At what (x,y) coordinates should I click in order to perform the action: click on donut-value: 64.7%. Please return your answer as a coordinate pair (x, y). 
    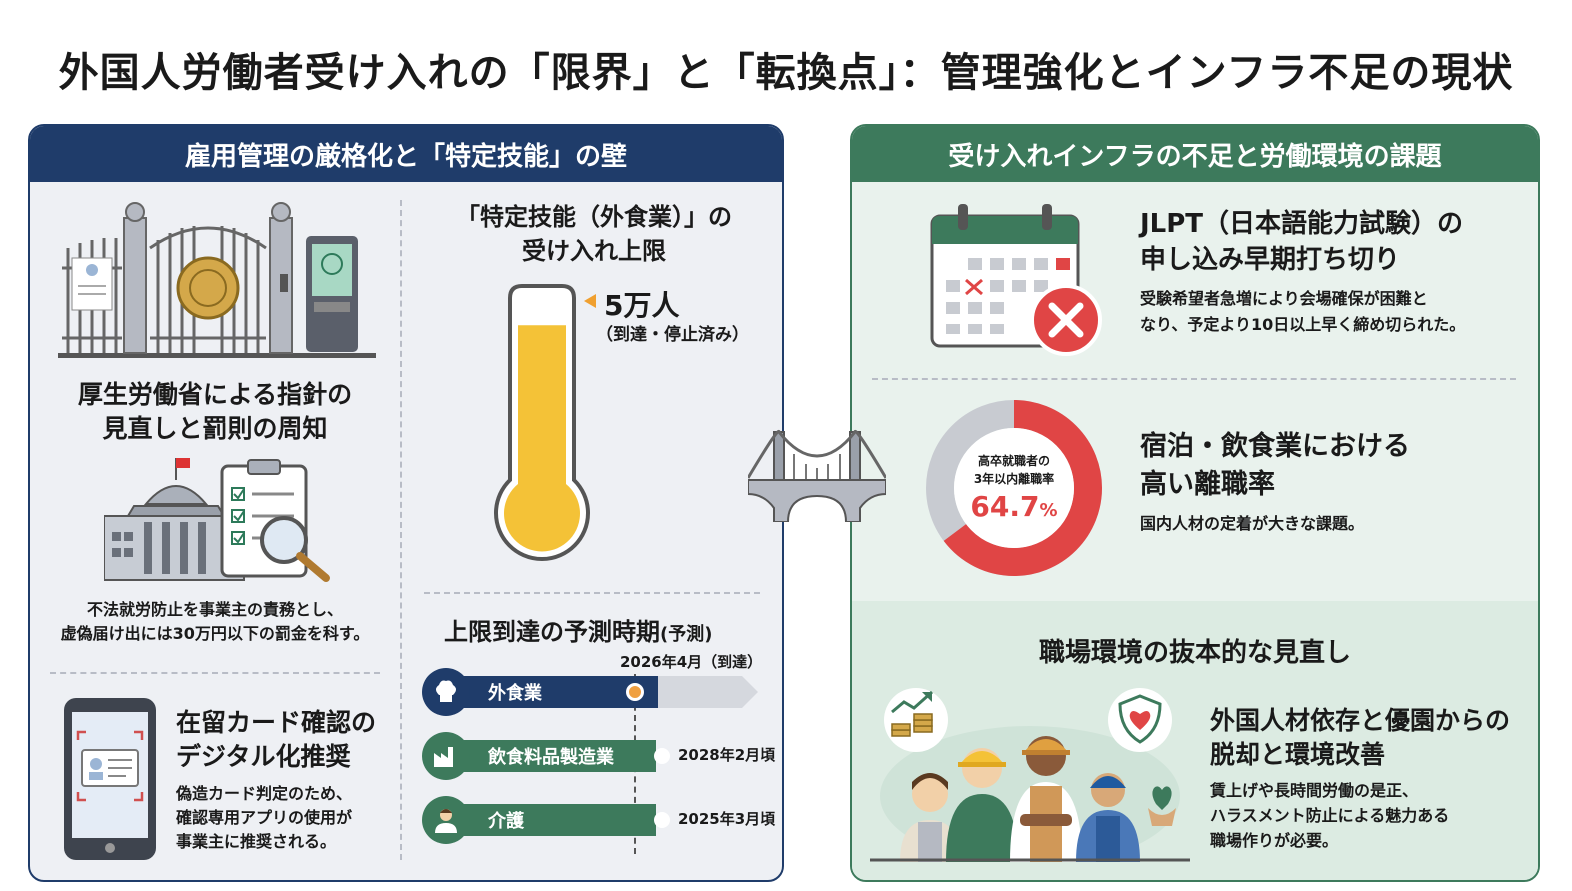
    Looking at the image, I should click on (1014, 506).